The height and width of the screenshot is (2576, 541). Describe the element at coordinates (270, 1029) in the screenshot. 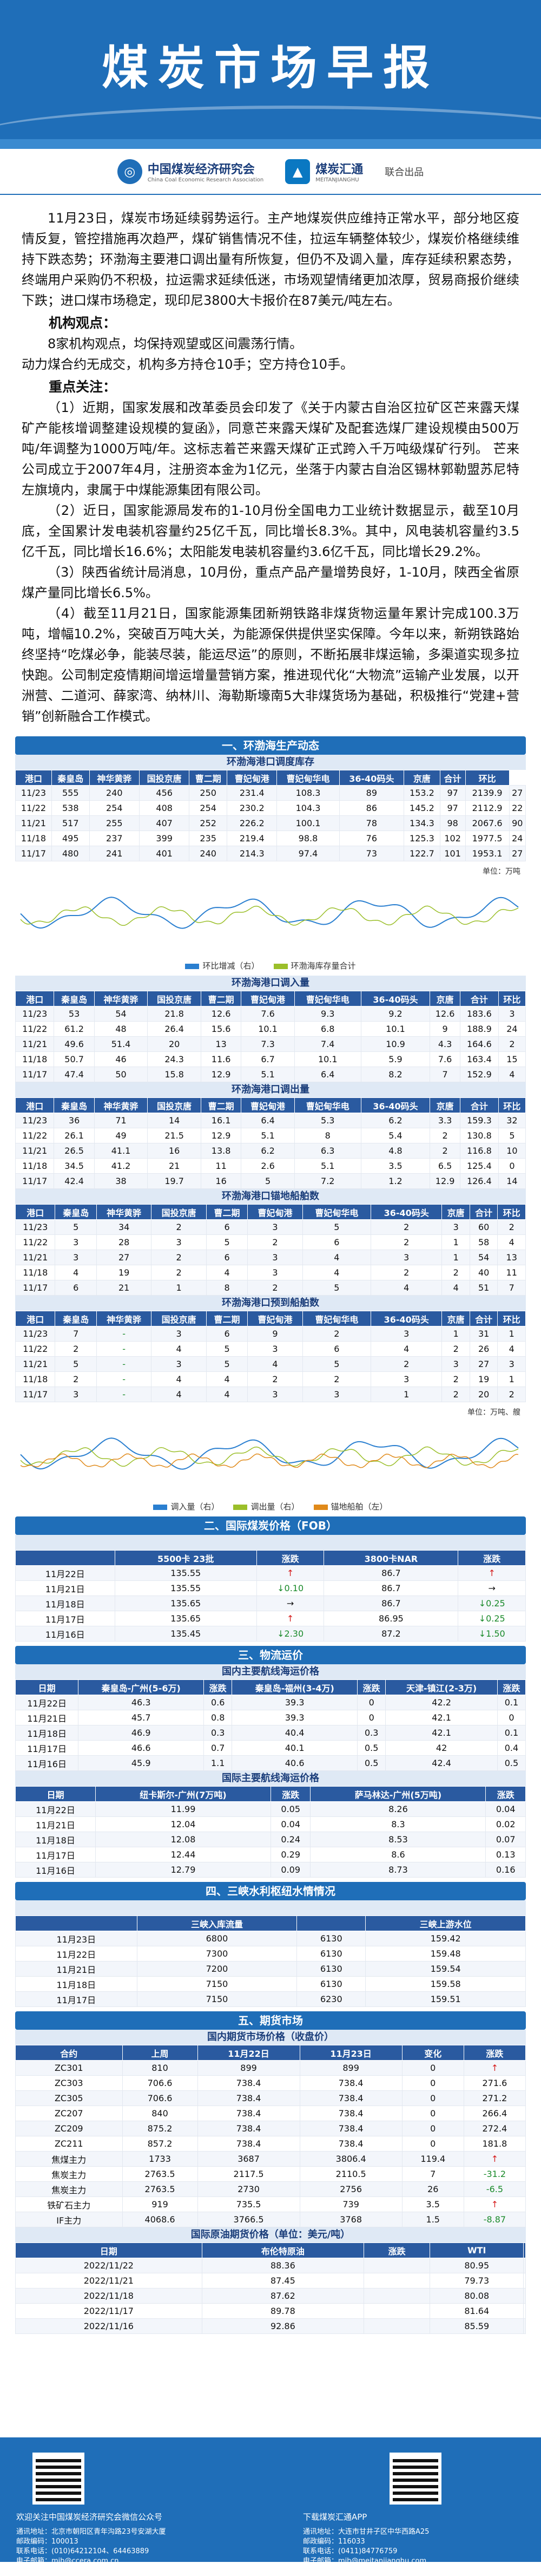

I see `table-row: 11/22 61.2 48 26.4 15.6 10.1 6.8 10.1 9 188.9 24` at that location.